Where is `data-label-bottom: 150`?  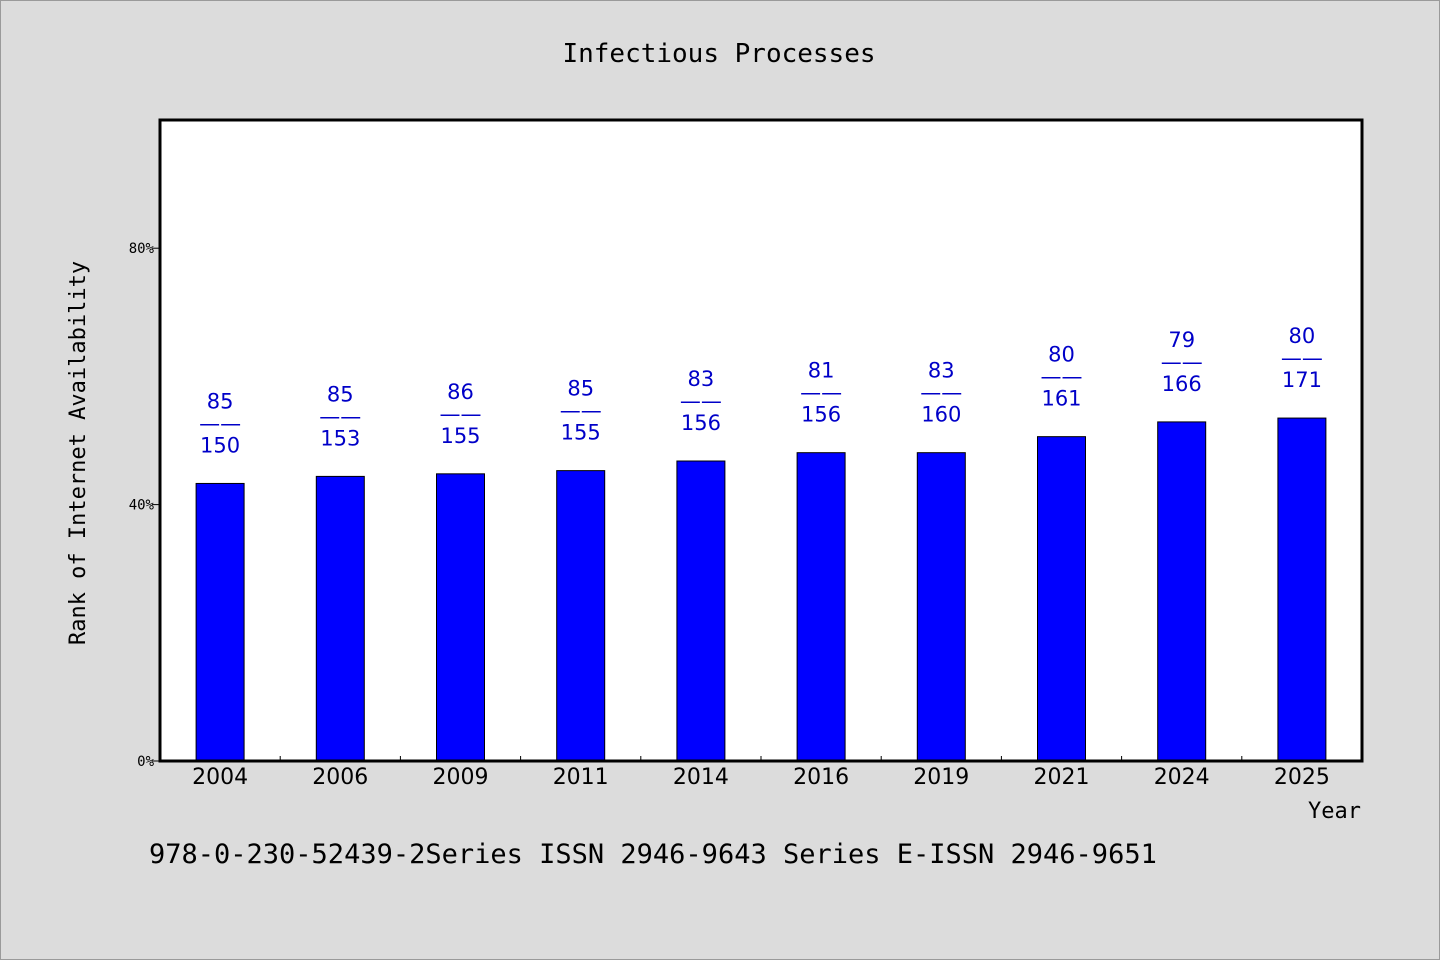
data-label-bottom: 150 is located at coordinates (220, 445).